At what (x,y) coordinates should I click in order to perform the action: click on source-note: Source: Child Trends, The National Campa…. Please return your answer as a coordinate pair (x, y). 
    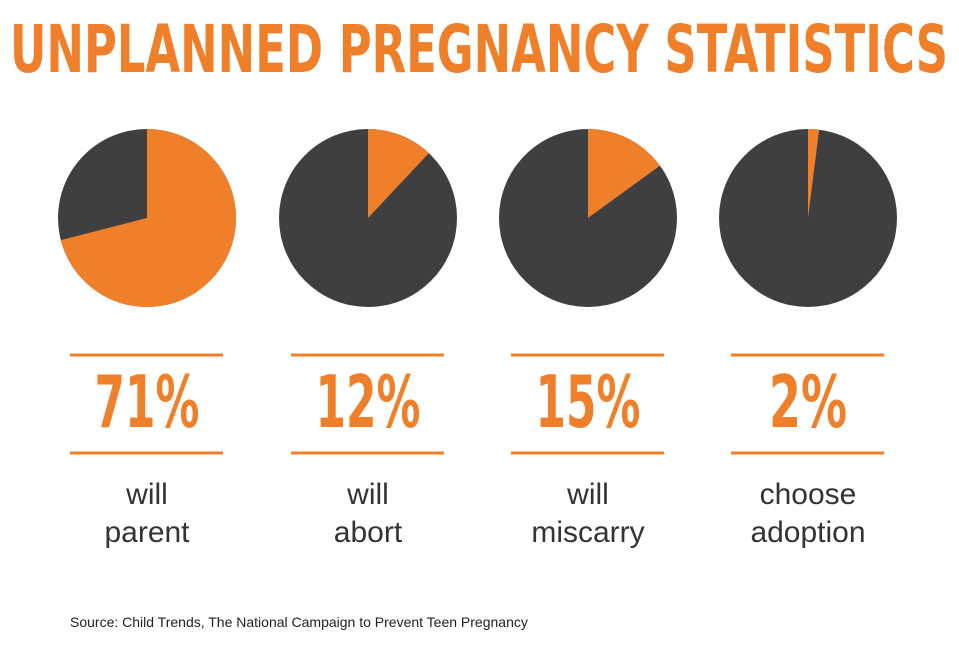
    Looking at the image, I should click on (299, 622).